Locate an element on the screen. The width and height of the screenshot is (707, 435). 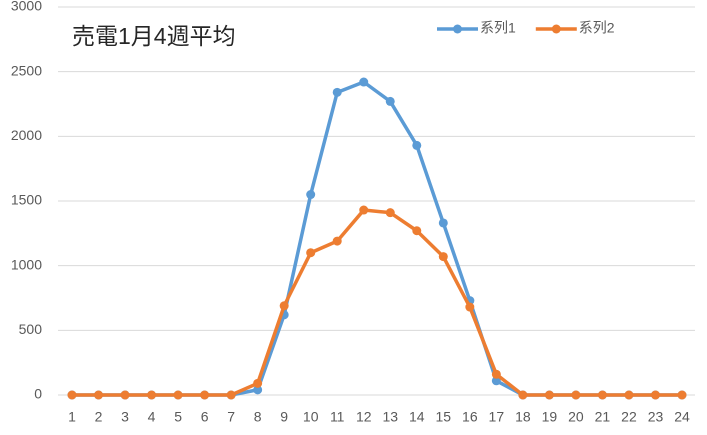
y-tick-label: 0 is located at coordinates (38, 394).